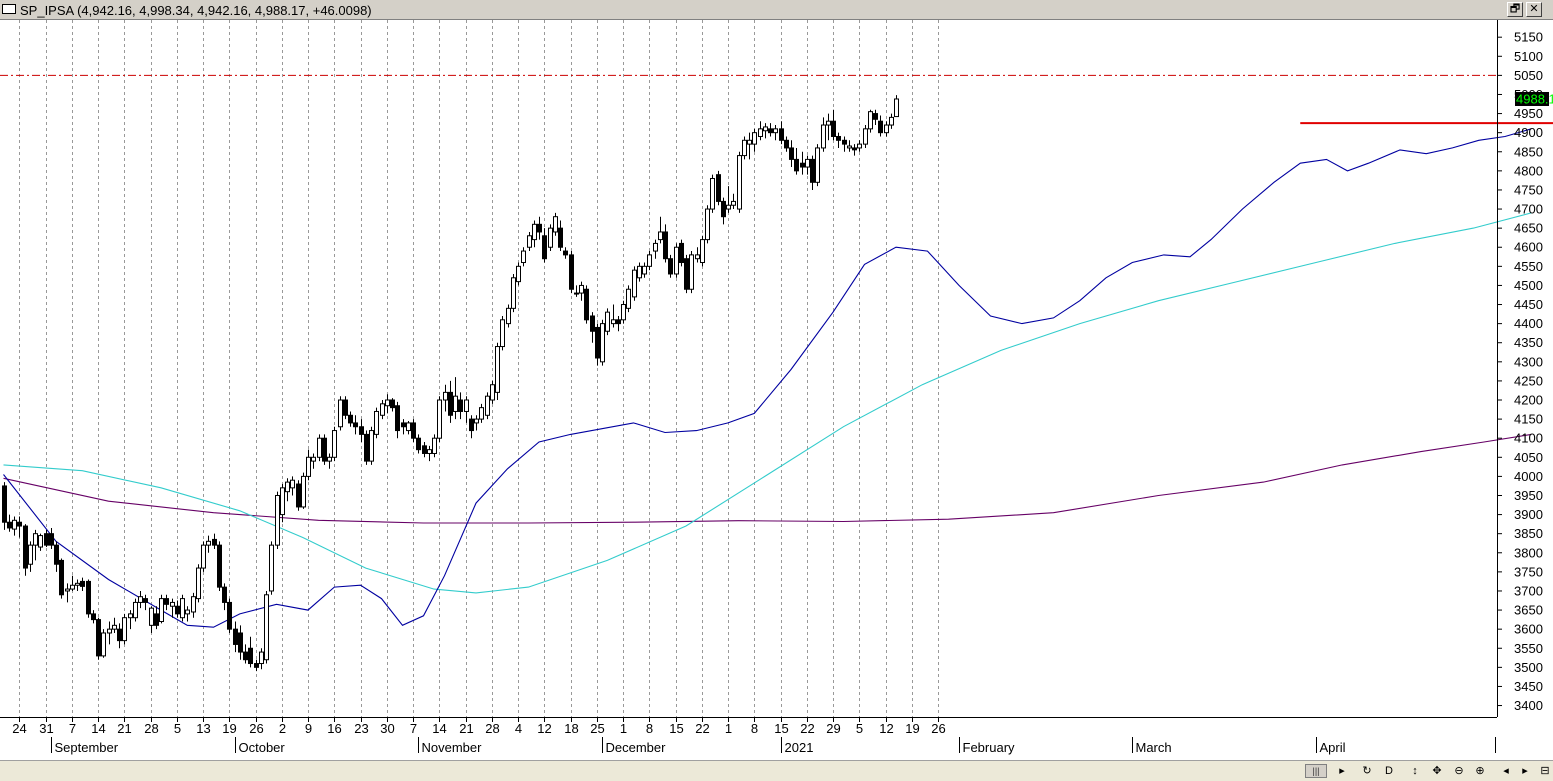 This screenshot has height=781, width=1553. What do you see at coordinates (256, 728) in the screenshot?
I see `date-tick-label: 26` at bounding box center [256, 728].